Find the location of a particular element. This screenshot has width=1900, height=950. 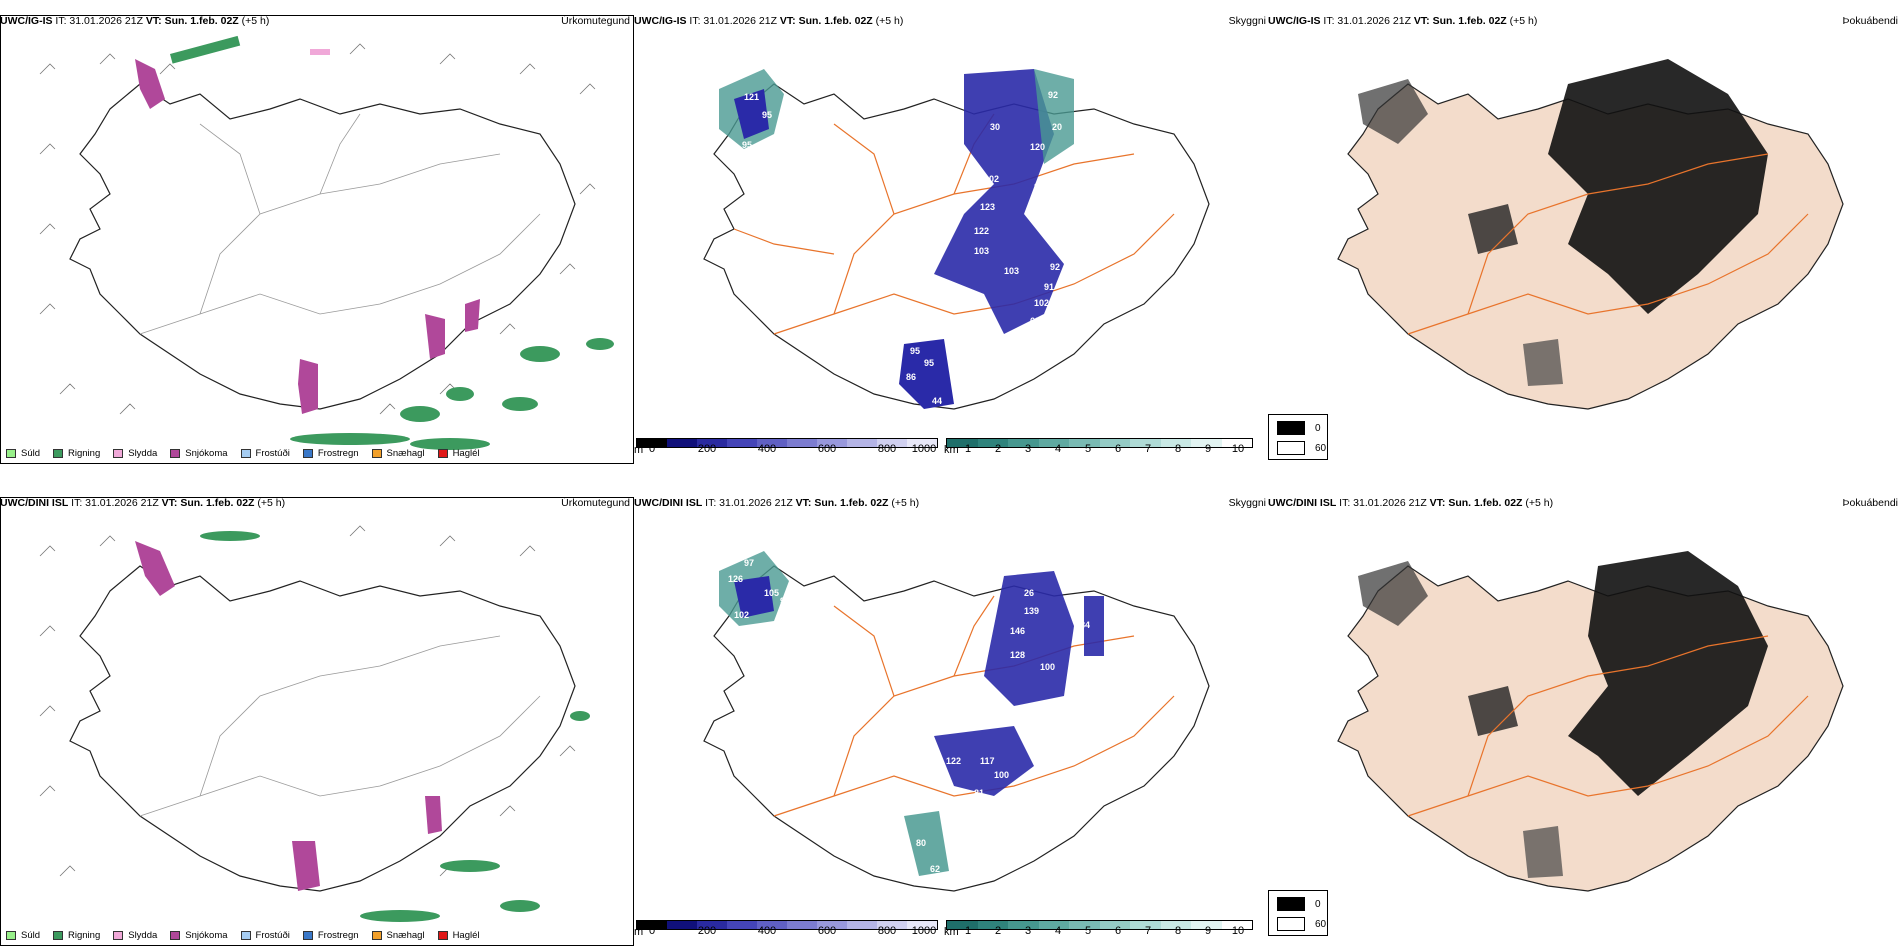

svg-text: 105 is located at coordinates (771, 593).